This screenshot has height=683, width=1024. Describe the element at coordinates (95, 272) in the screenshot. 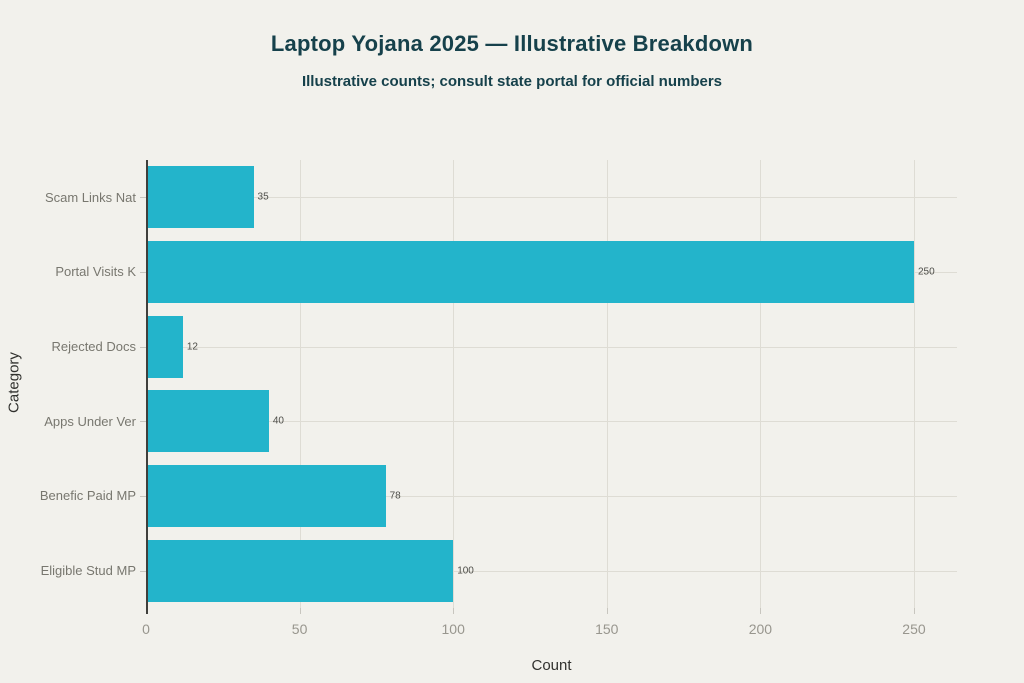

I see `y-tick-label-portal-visits-k: Portal Visits K` at that location.